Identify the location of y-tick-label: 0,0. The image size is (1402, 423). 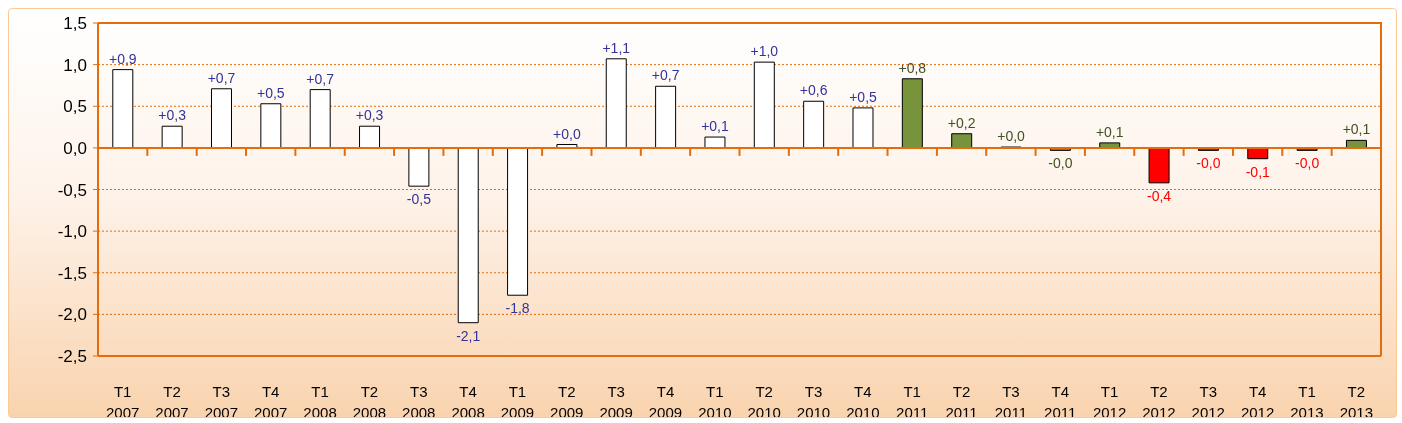
(75, 148).